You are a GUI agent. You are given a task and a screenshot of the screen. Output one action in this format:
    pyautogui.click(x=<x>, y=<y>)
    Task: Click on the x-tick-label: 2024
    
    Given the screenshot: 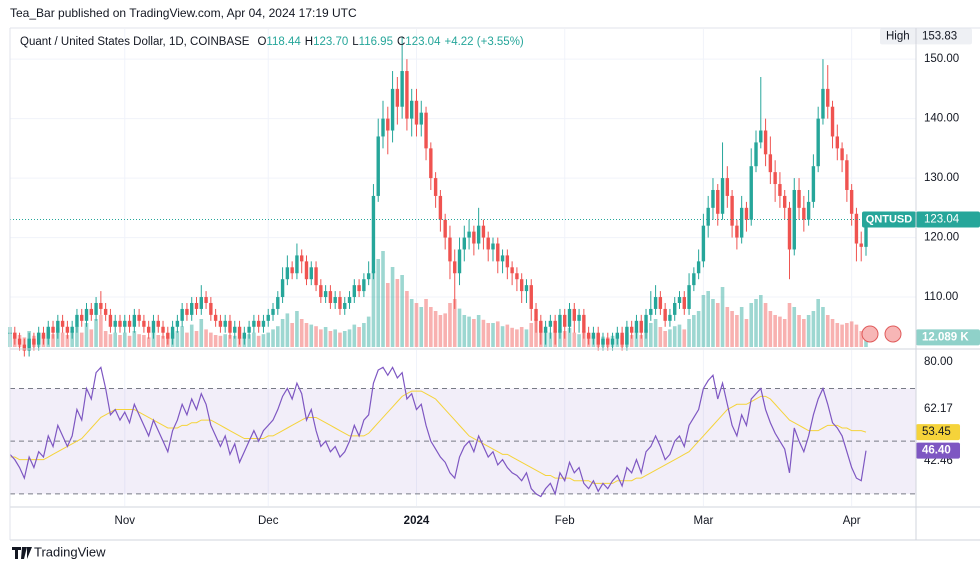 What is the action you would take?
    pyautogui.click(x=417, y=521)
    